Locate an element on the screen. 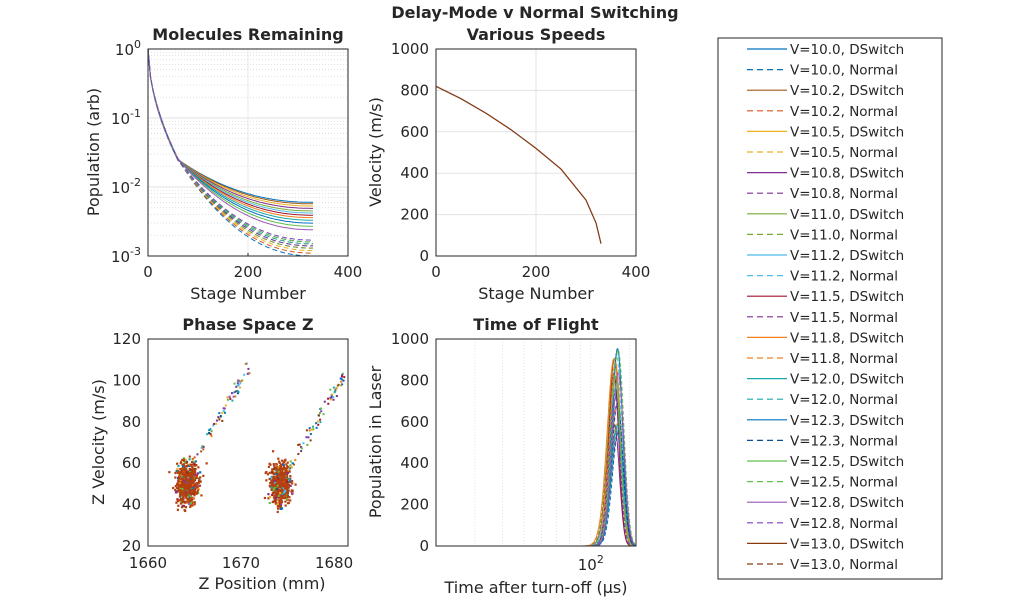 Image resolution: width=1024 pixels, height=614 pixels. x-axis-label: Stage Number is located at coordinates (248, 293).